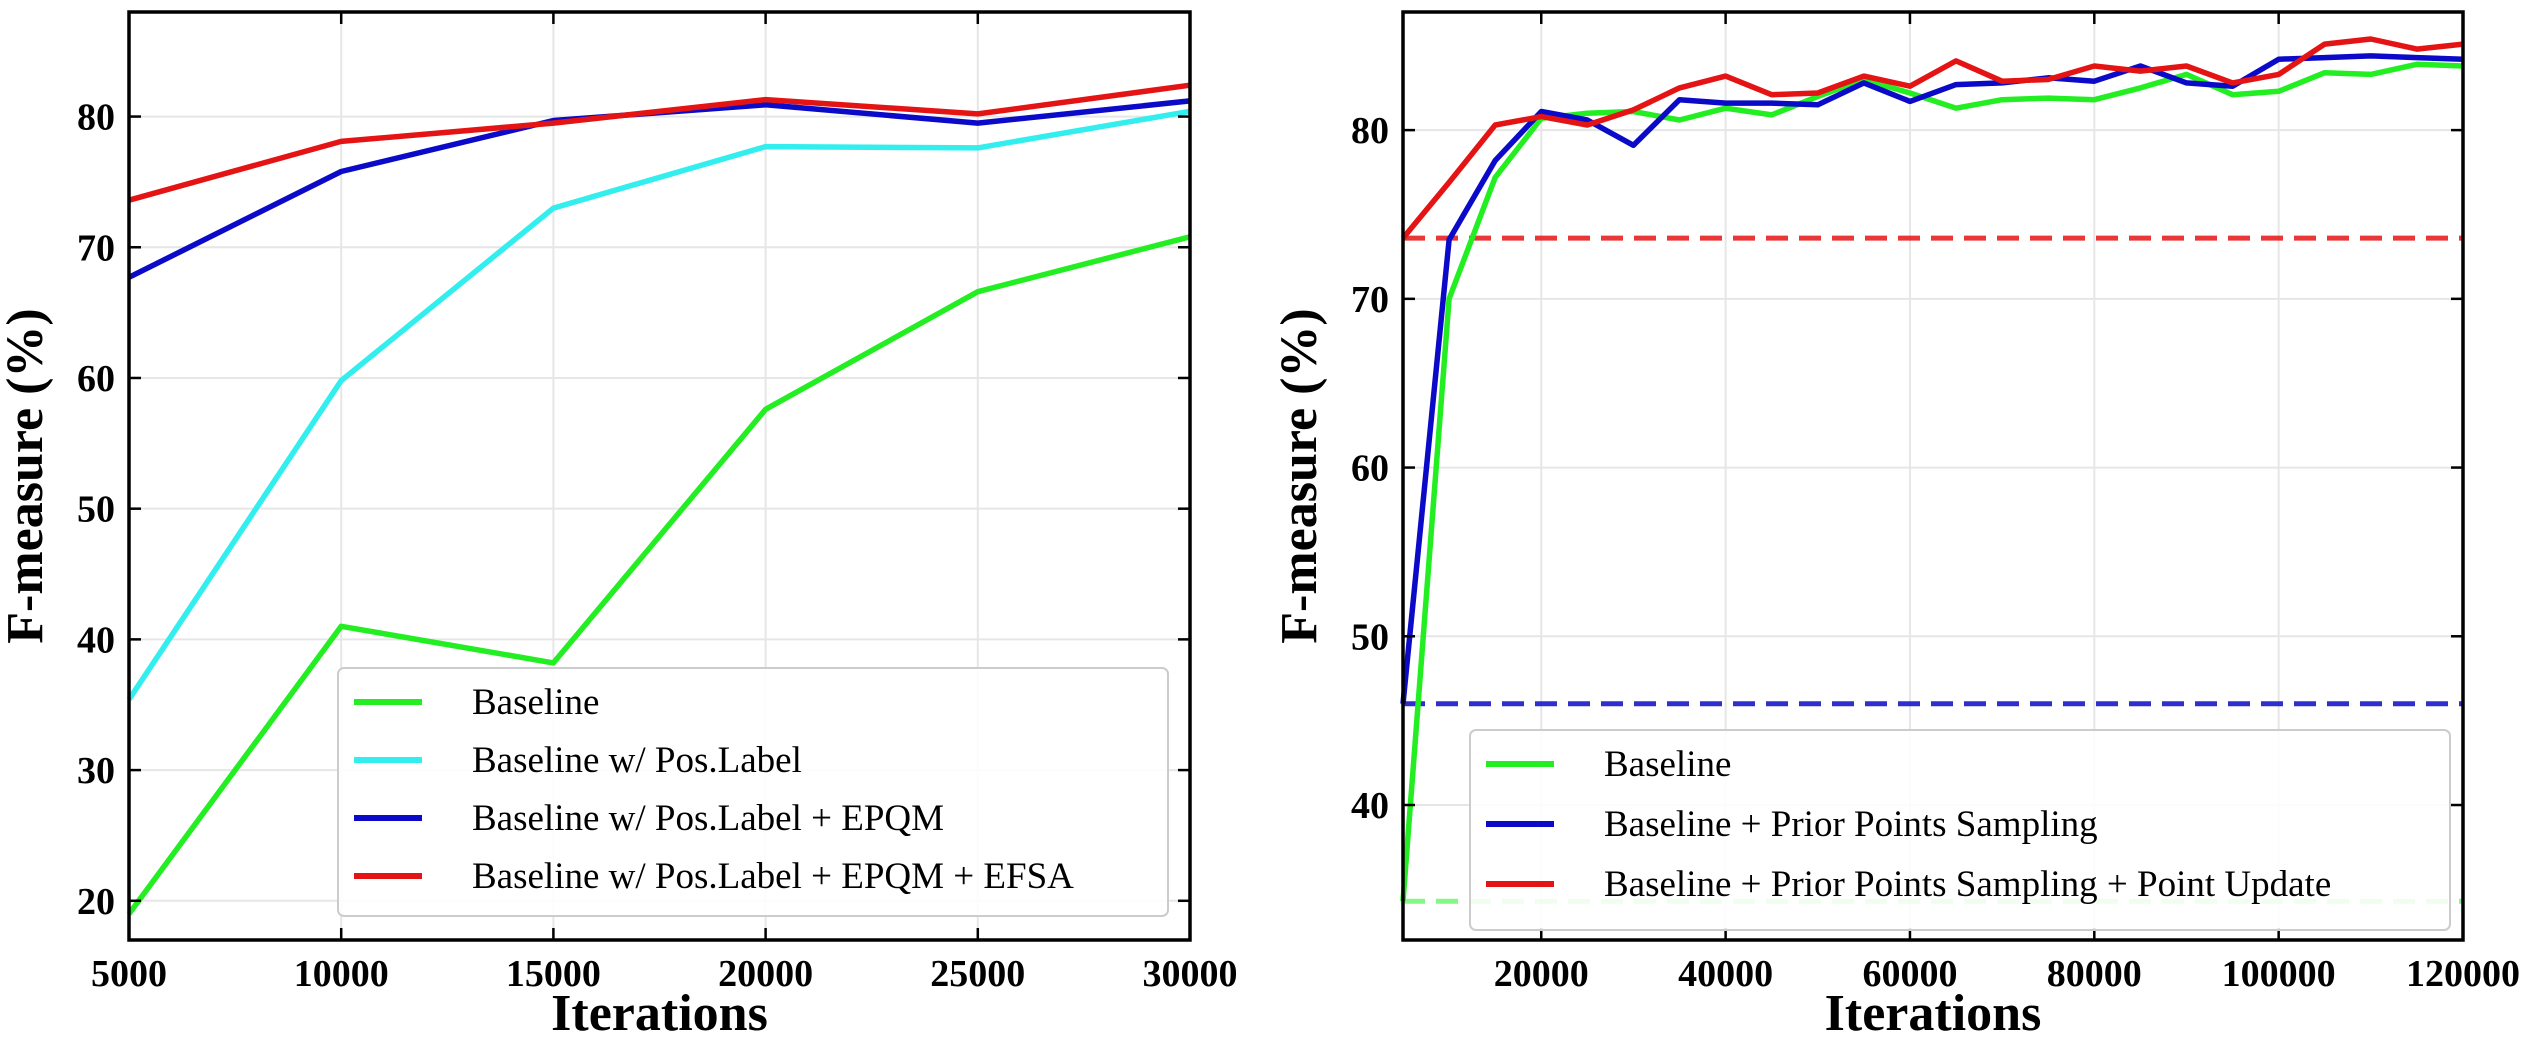  Describe the element at coordinates (1299, 476) in the screenshot. I see `right-y-axis-label: F-measure (%)` at that location.